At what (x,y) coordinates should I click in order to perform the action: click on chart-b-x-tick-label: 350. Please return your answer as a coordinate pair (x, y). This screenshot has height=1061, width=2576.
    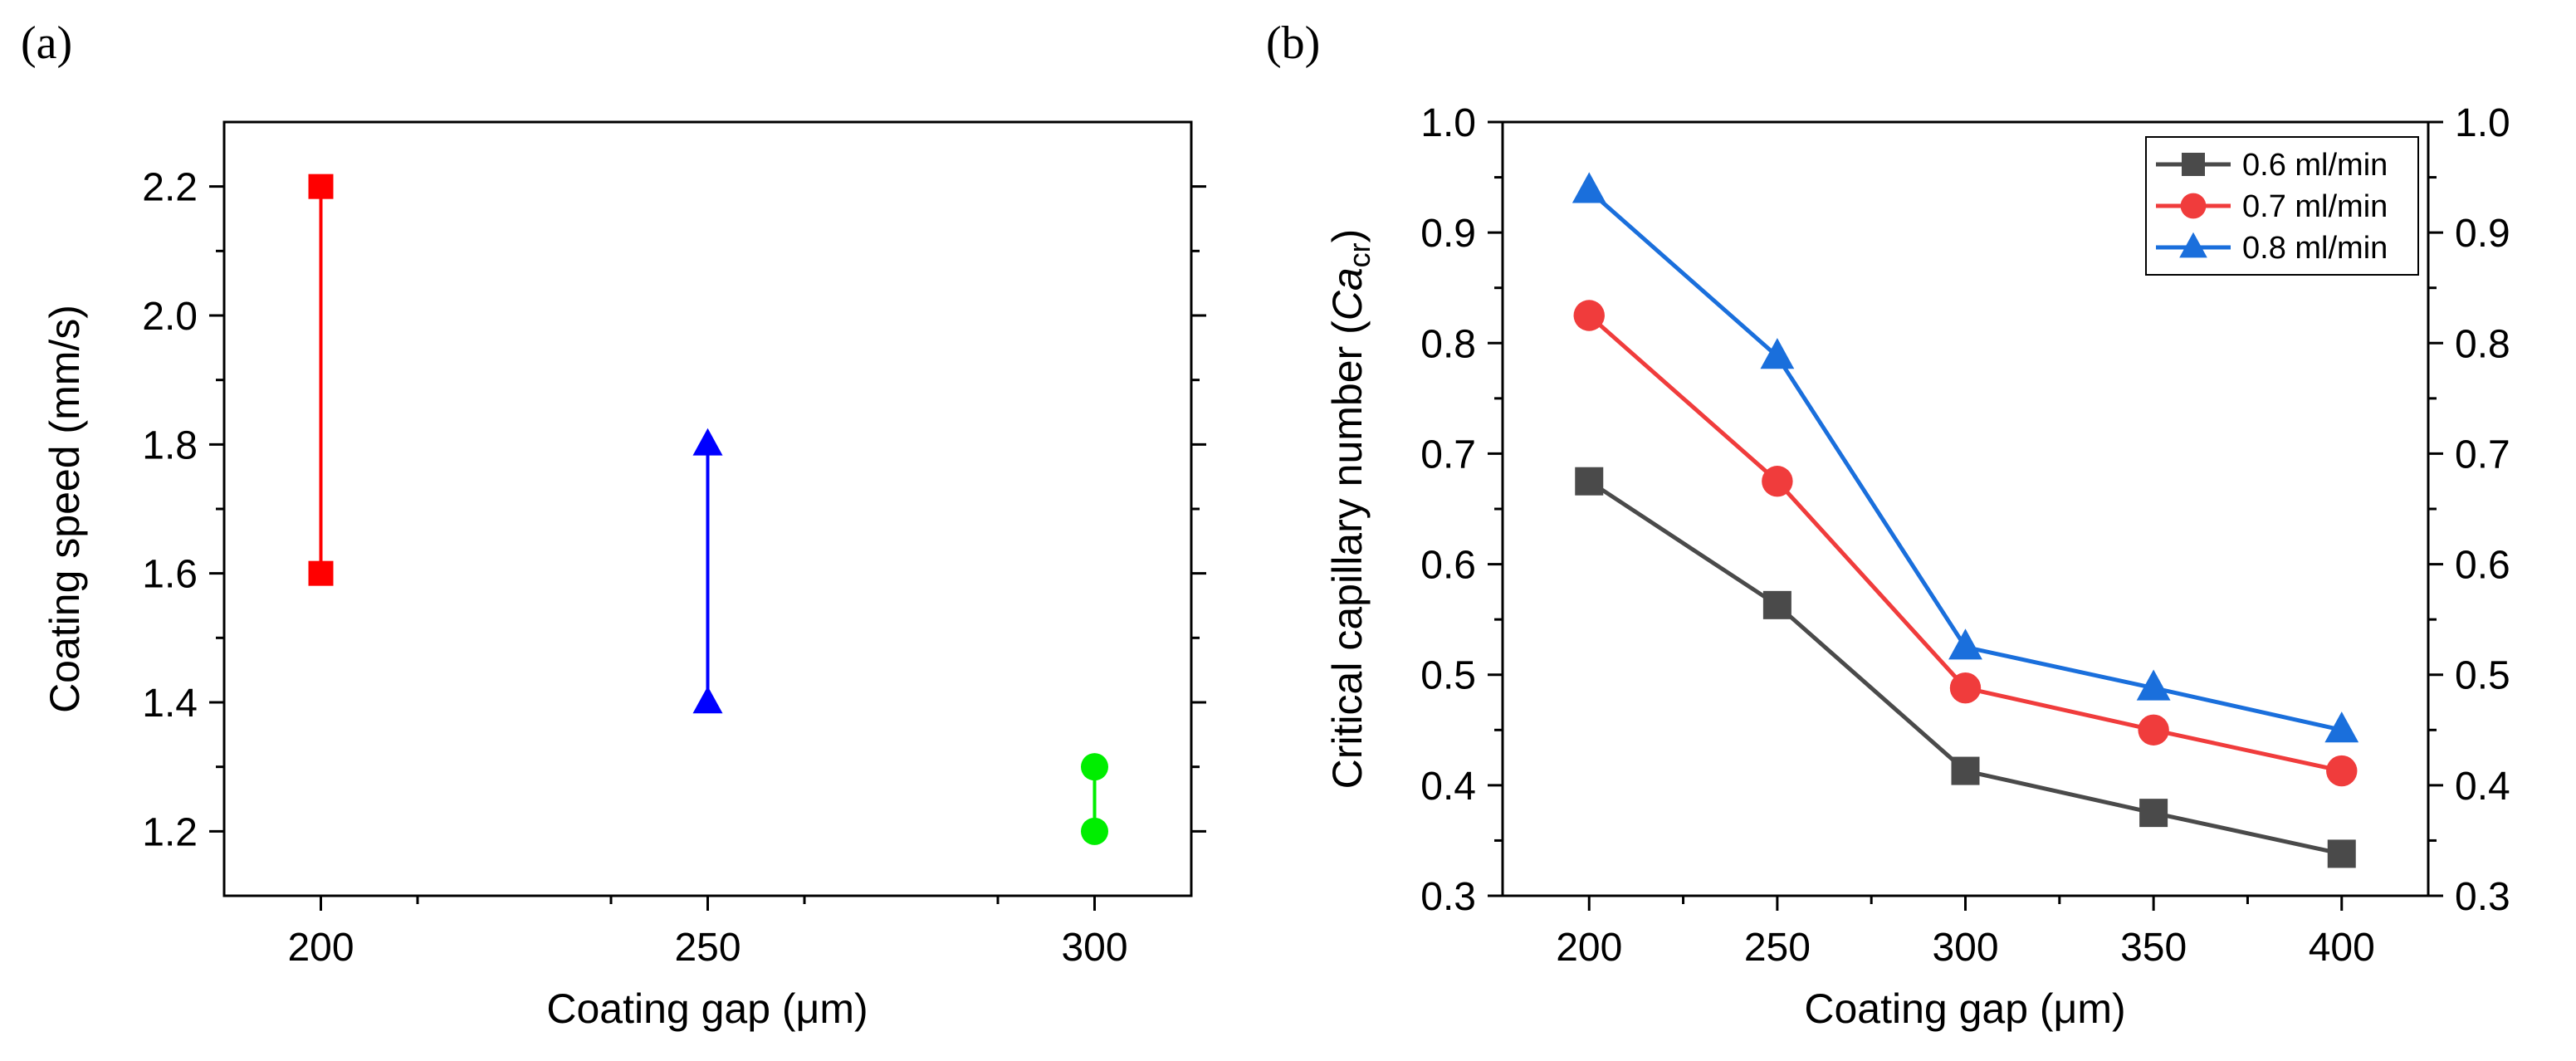
    Looking at the image, I should click on (2153, 948).